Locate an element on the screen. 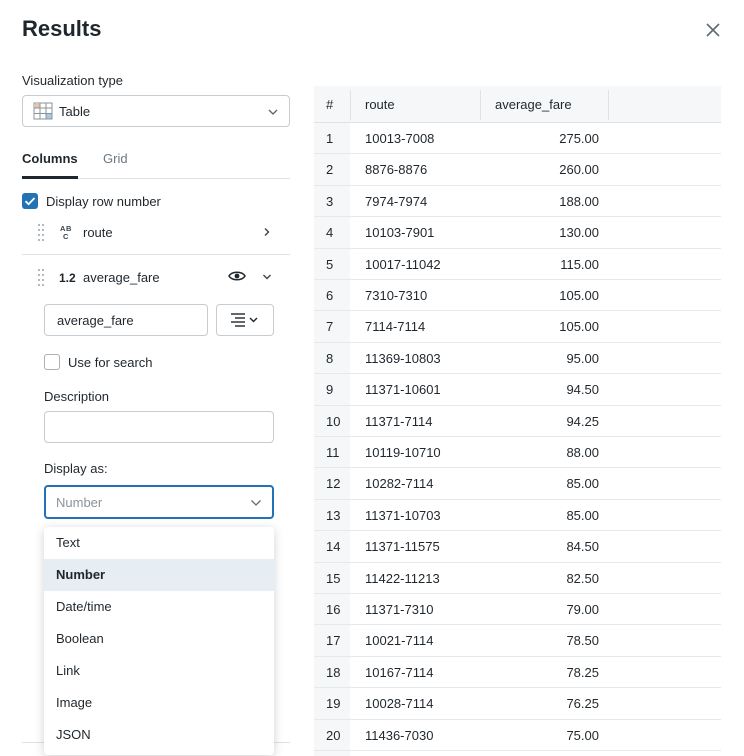 The height and width of the screenshot is (756, 744). table-row: 12 10282-7114 85.00 is located at coordinates (517, 484).